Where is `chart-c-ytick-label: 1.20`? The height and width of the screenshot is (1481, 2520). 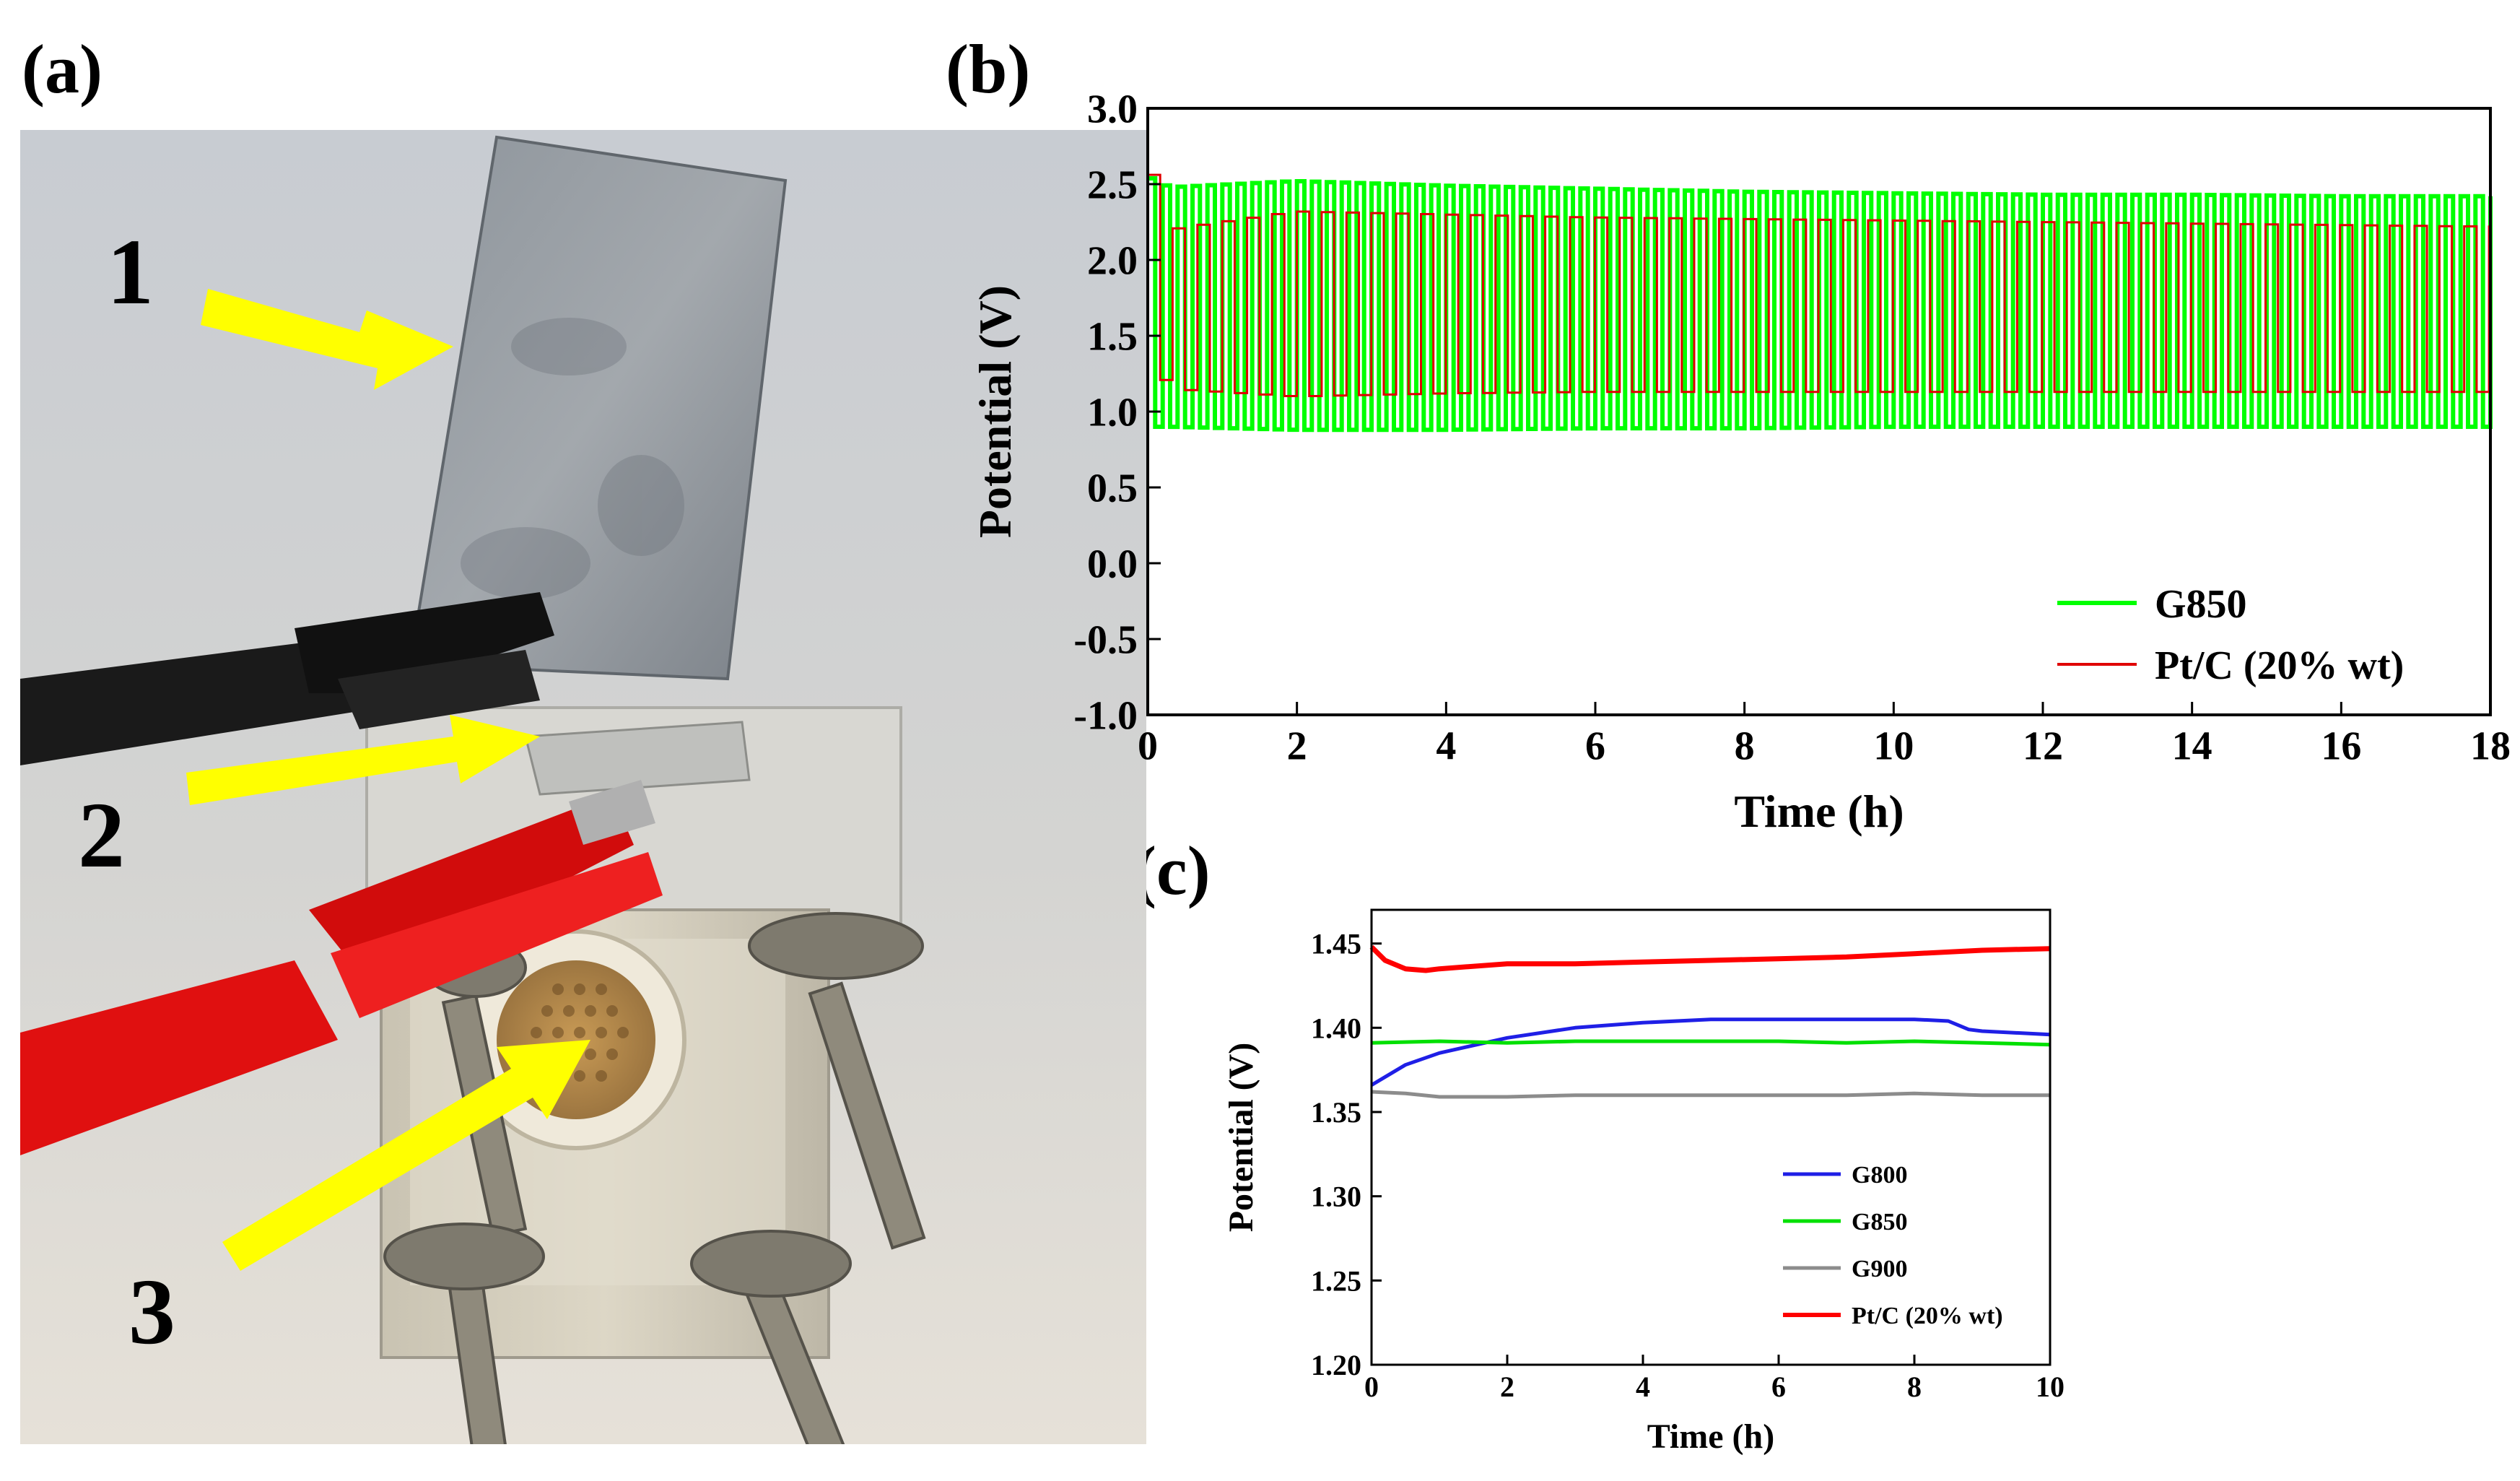 chart-c-ytick-label: 1.20 is located at coordinates (1336, 1365).